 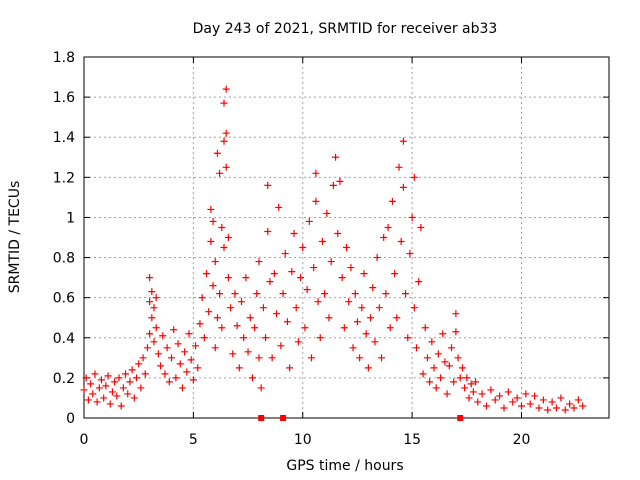 What do you see at coordinates (64, 98) in the screenshot?
I see `y-tick-label: 1.6` at bounding box center [64, 98].